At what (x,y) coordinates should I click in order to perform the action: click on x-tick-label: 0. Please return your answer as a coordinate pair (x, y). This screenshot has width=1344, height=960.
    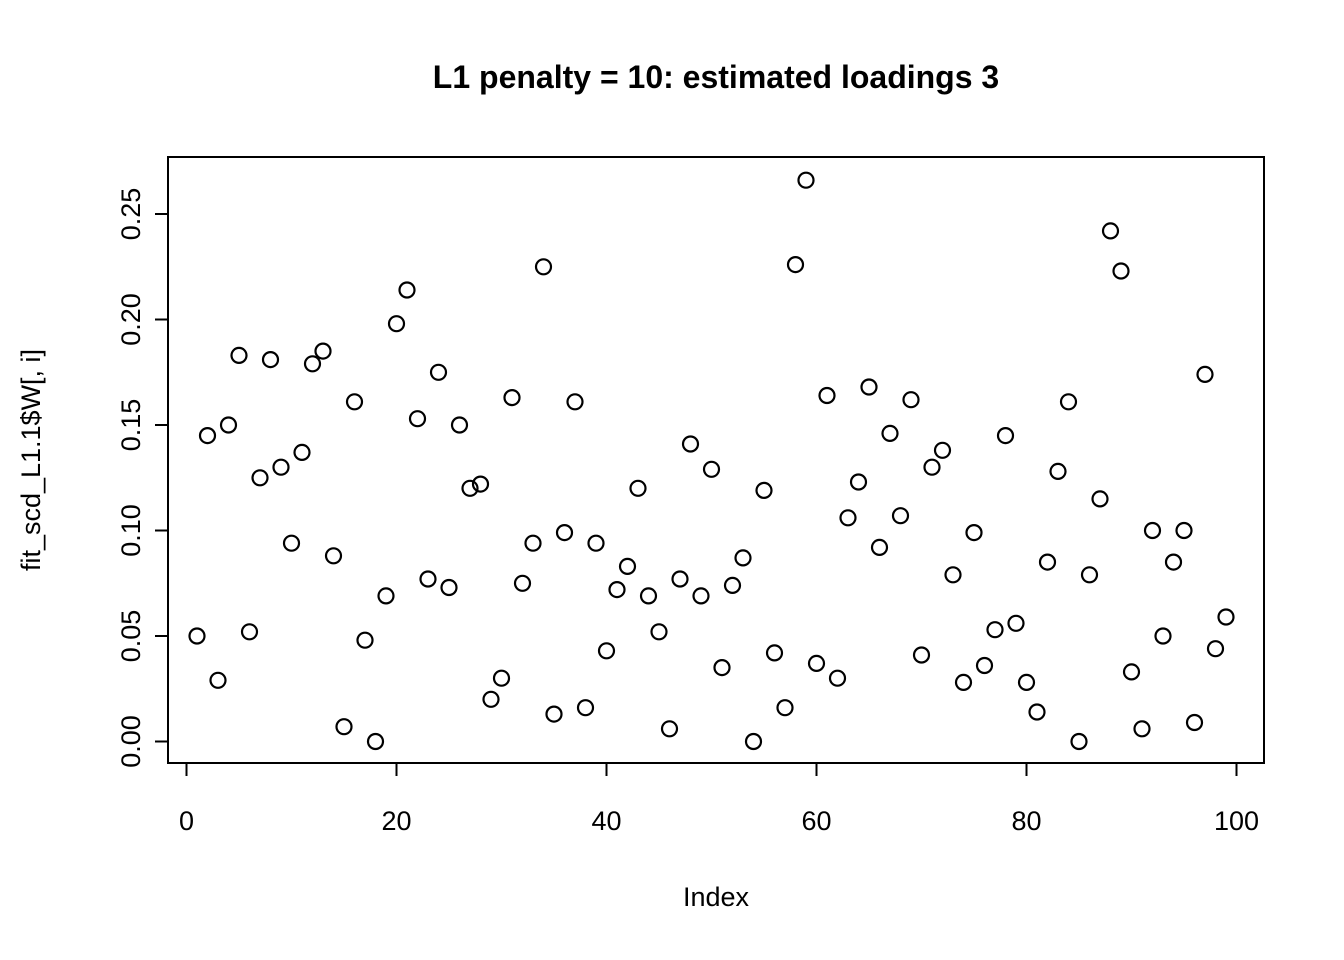
    Looking at the image, I should click on (186, 821).